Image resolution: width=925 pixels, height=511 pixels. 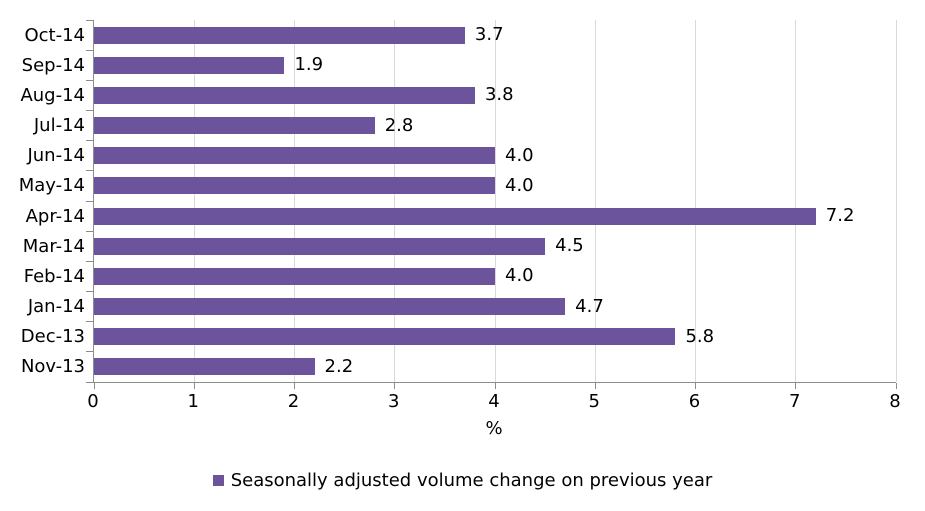 What do you see at coordinates (700, 336) in the screenshot?
I see `bar-value-label: 5.8` at bounding box center [700, 336].